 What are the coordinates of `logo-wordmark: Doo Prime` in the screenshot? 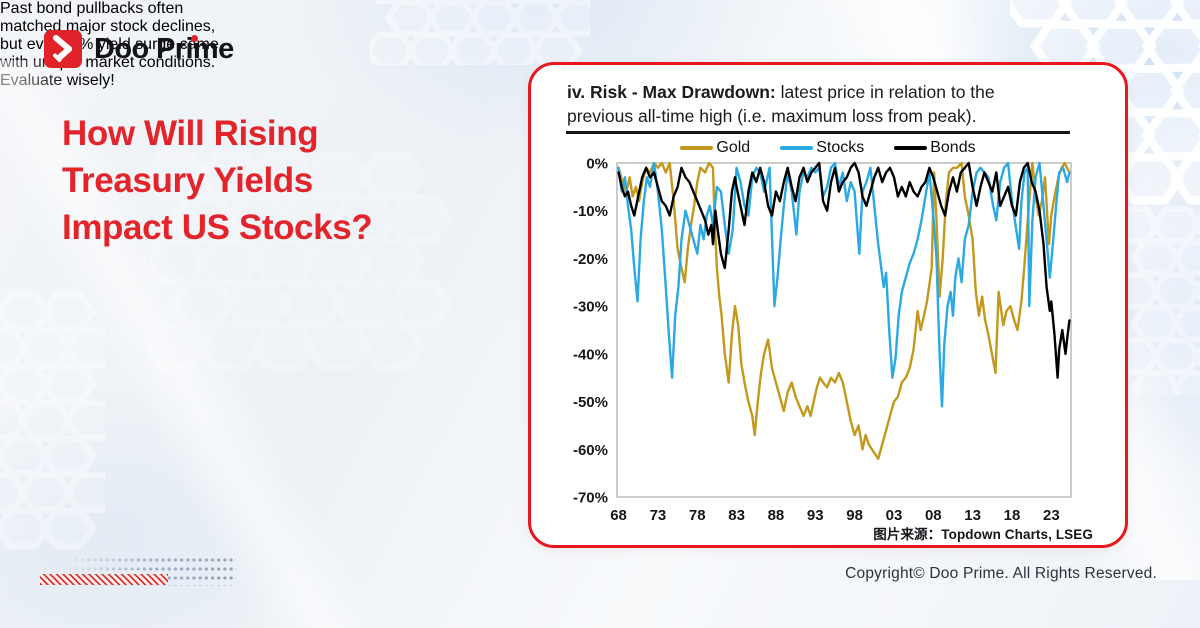 It's located at (164, 49).